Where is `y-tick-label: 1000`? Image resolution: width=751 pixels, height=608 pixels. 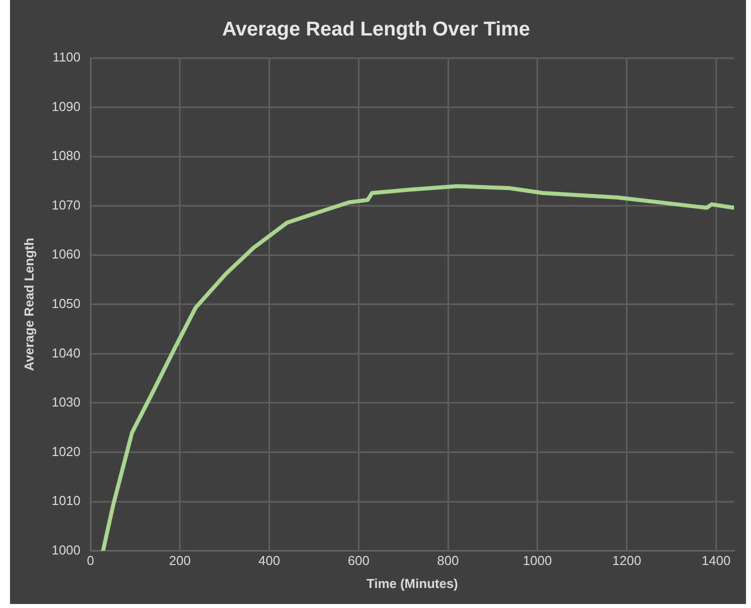
y-tick-label: 1000 is located at coordinates (66, 550).